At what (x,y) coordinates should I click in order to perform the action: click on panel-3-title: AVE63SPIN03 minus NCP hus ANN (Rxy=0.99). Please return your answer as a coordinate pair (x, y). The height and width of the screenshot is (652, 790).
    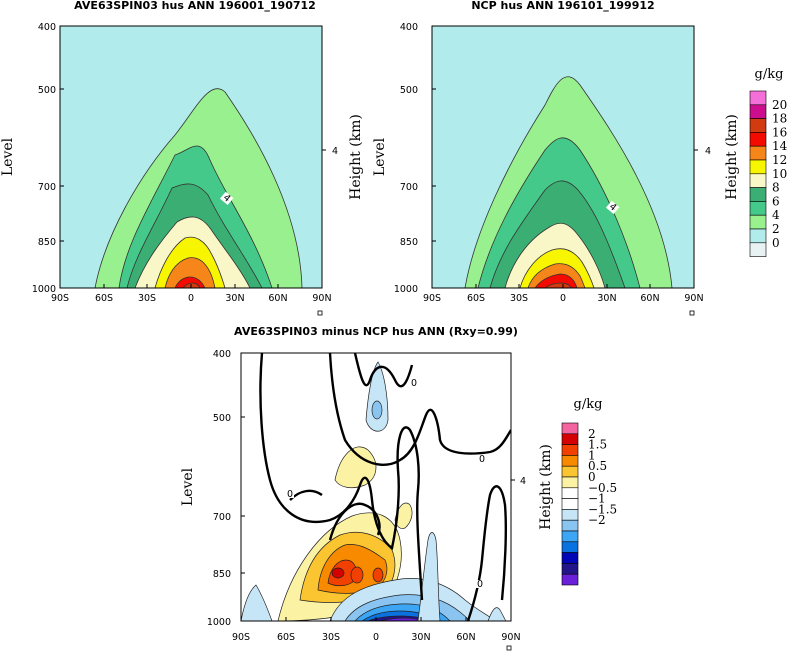
    Looking at the image, I should click on (376, 331).